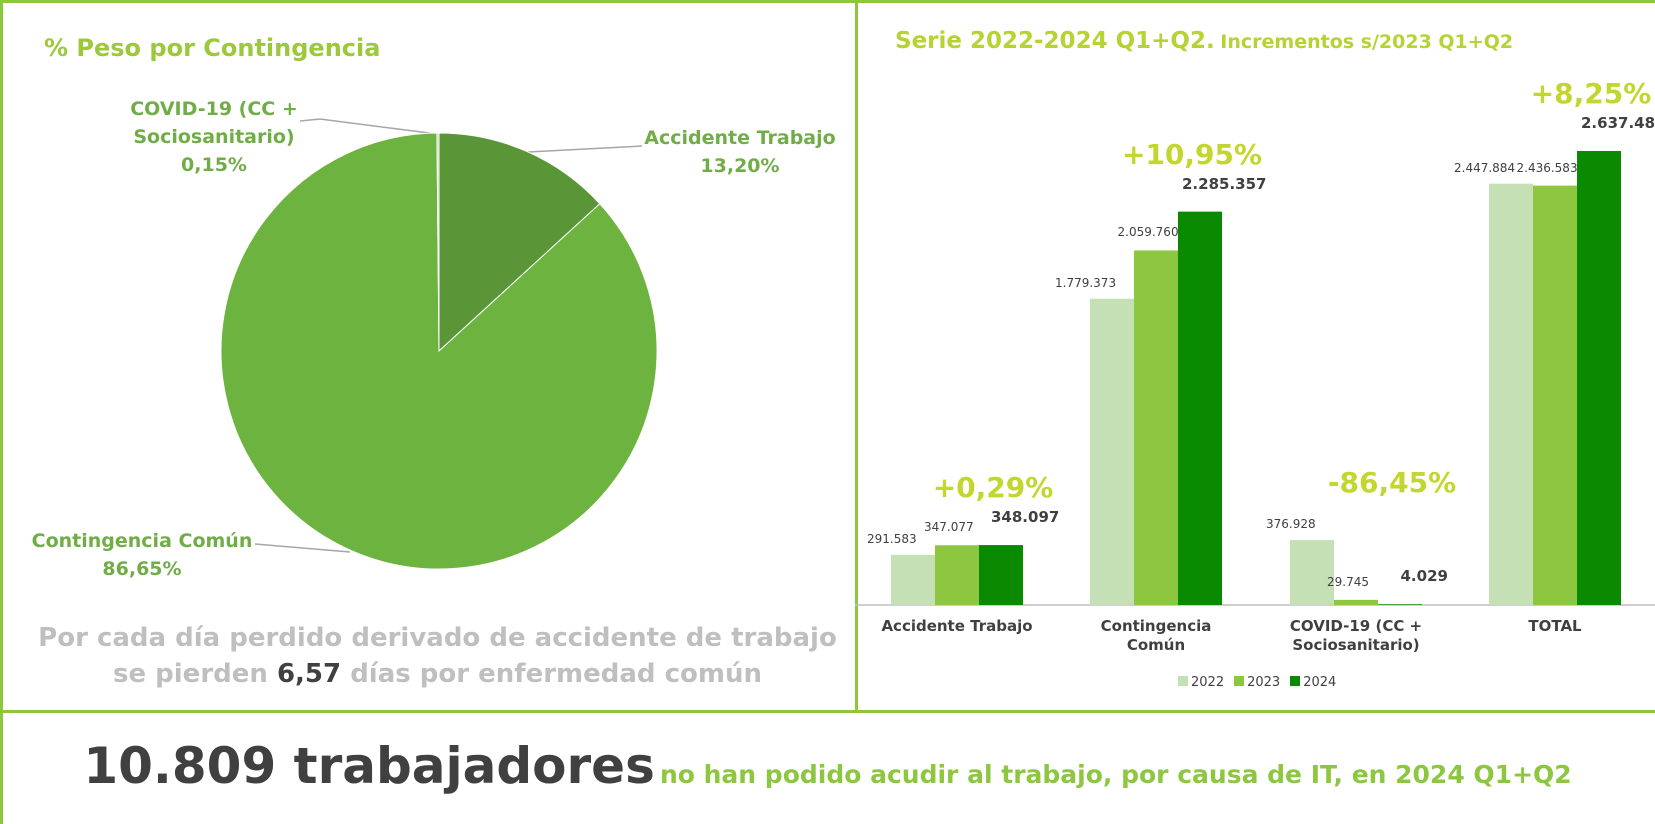 Image resolution: width=1655 pixels, height=824 pixels. What do you see at coordinates (369, 766) in the screenshot?
I see `banner-highlight: 10.809 trabajadores` at bounding box center [369, 766].